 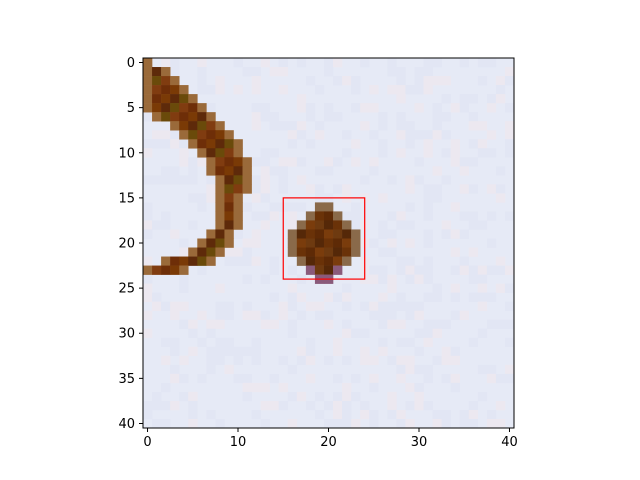 What do you see at coordinates (126, 289) in the screenshot?
I see `y-tick-label: 25` at bounding box center [126, 289].